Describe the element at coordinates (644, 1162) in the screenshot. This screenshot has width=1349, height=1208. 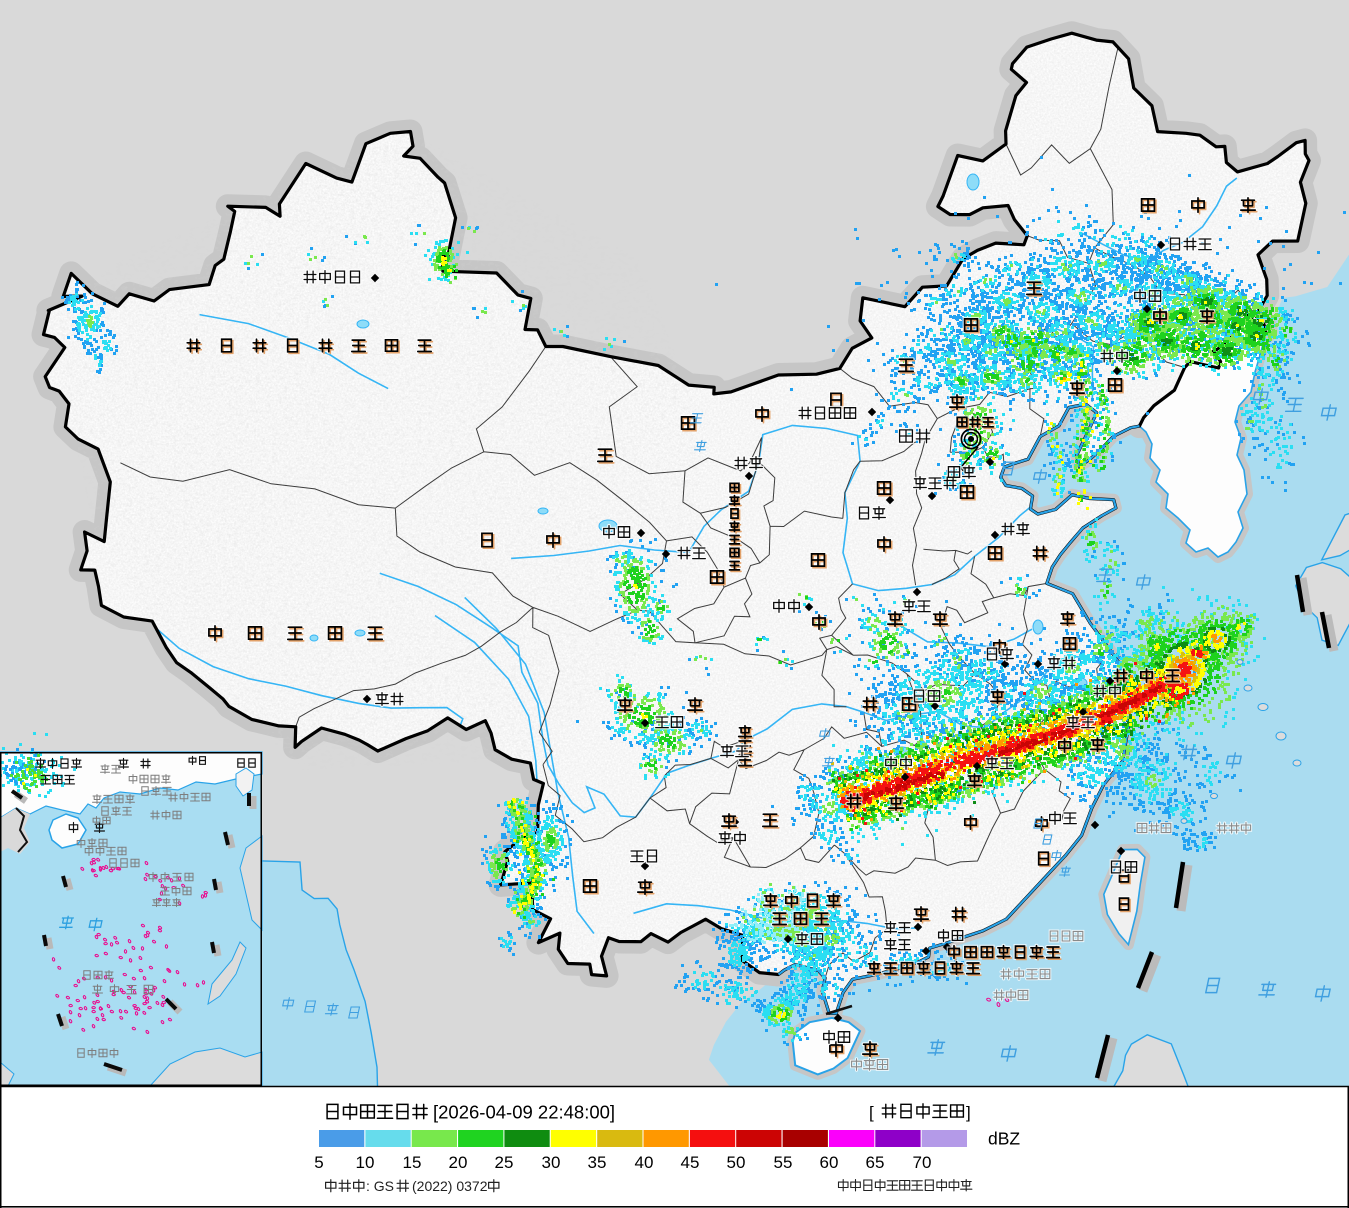
I see `svg-text: 40` at that location.